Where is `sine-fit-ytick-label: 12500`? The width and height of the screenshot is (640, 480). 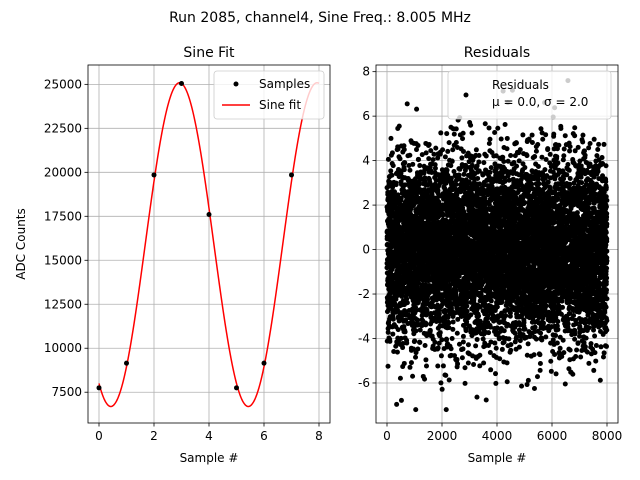
sine-fit-ytick-label: 12500 is located at coordinates (63, 304).